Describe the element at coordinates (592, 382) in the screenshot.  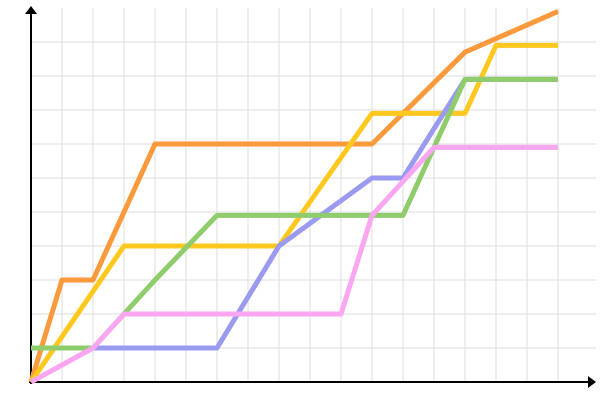
I see `arrow-right-icon` at that location.